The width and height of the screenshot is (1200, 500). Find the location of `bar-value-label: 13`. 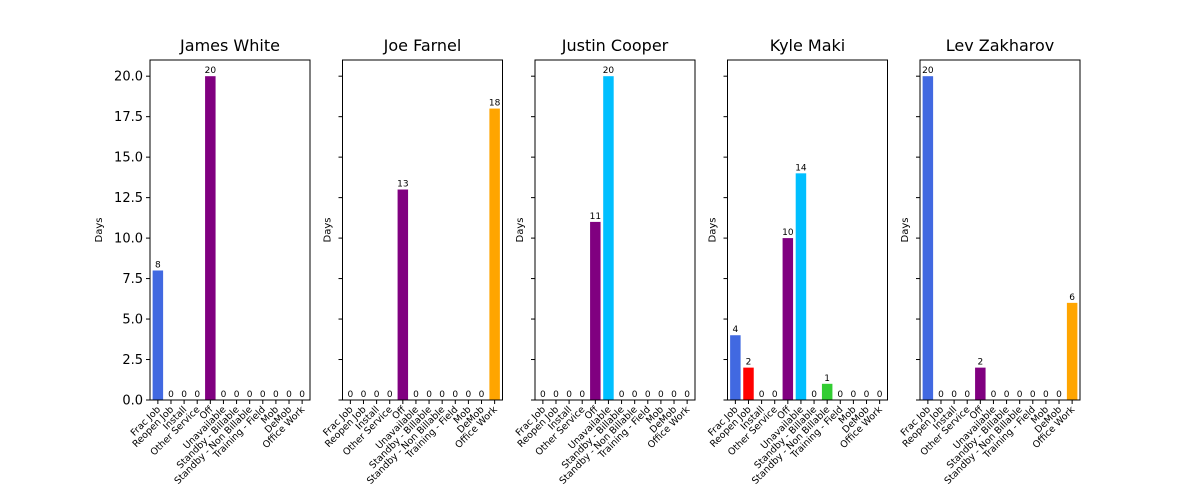

bar-value-label: 13 is located at coordinates (402, 185).